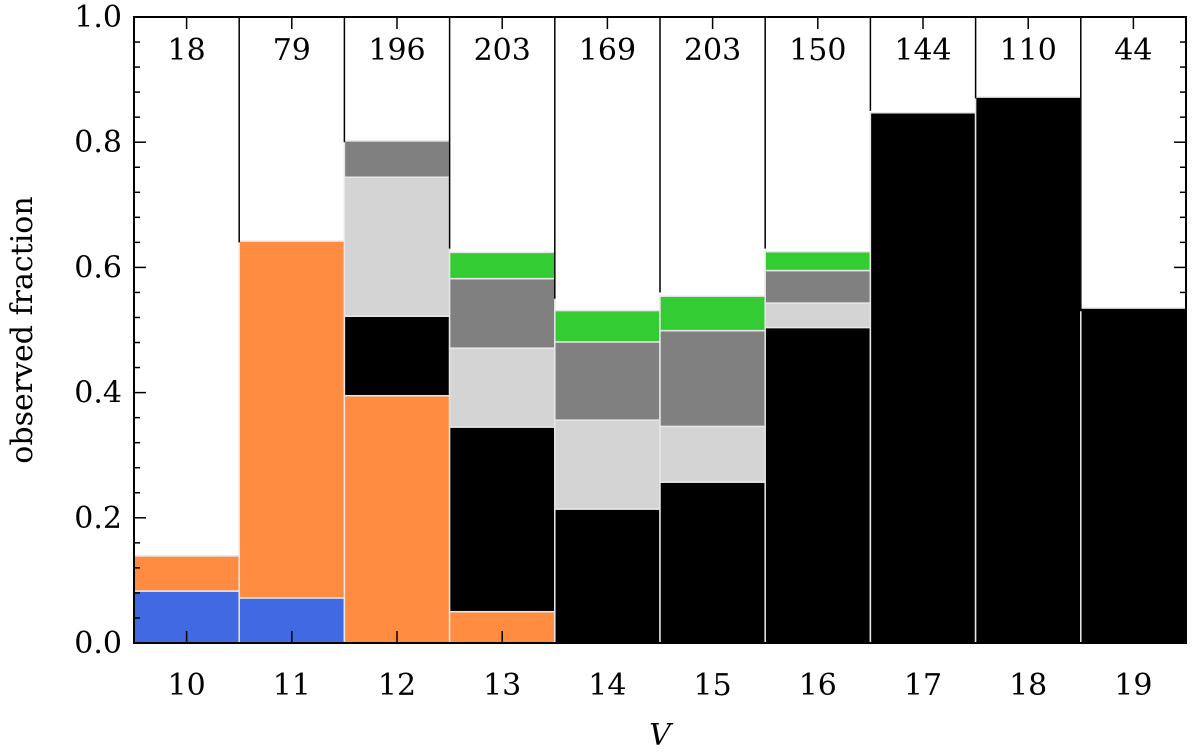  Describe the element at coordinates (187, 50) in the screenshot. I see `count-label: 18` at that location.